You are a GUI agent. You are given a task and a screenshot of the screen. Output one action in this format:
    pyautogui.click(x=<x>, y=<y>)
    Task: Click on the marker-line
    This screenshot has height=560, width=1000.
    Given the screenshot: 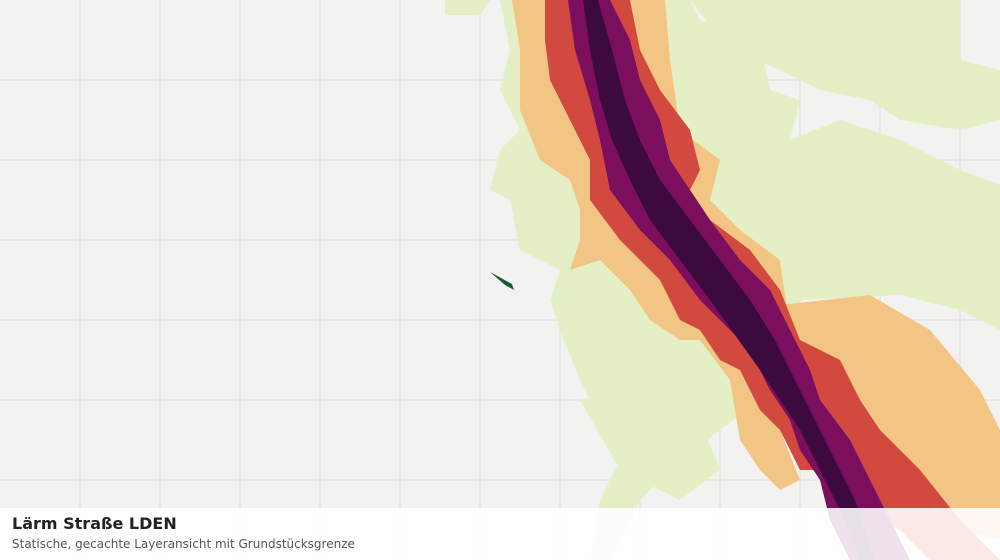 What is the action you would take?
    pyautogui.click(x=502, y=281)
    